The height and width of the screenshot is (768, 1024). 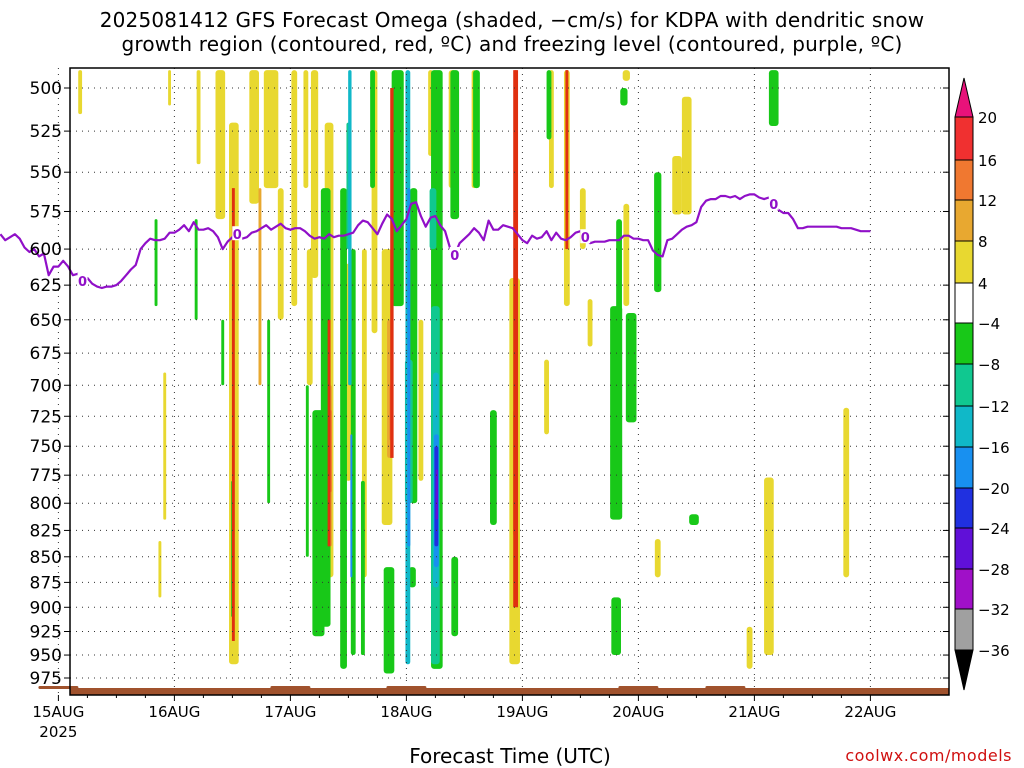 What do you see at coordinates (46, 632) in the screenshot?
I see `y-tick-label: 925` at bounding box center [46, 632].